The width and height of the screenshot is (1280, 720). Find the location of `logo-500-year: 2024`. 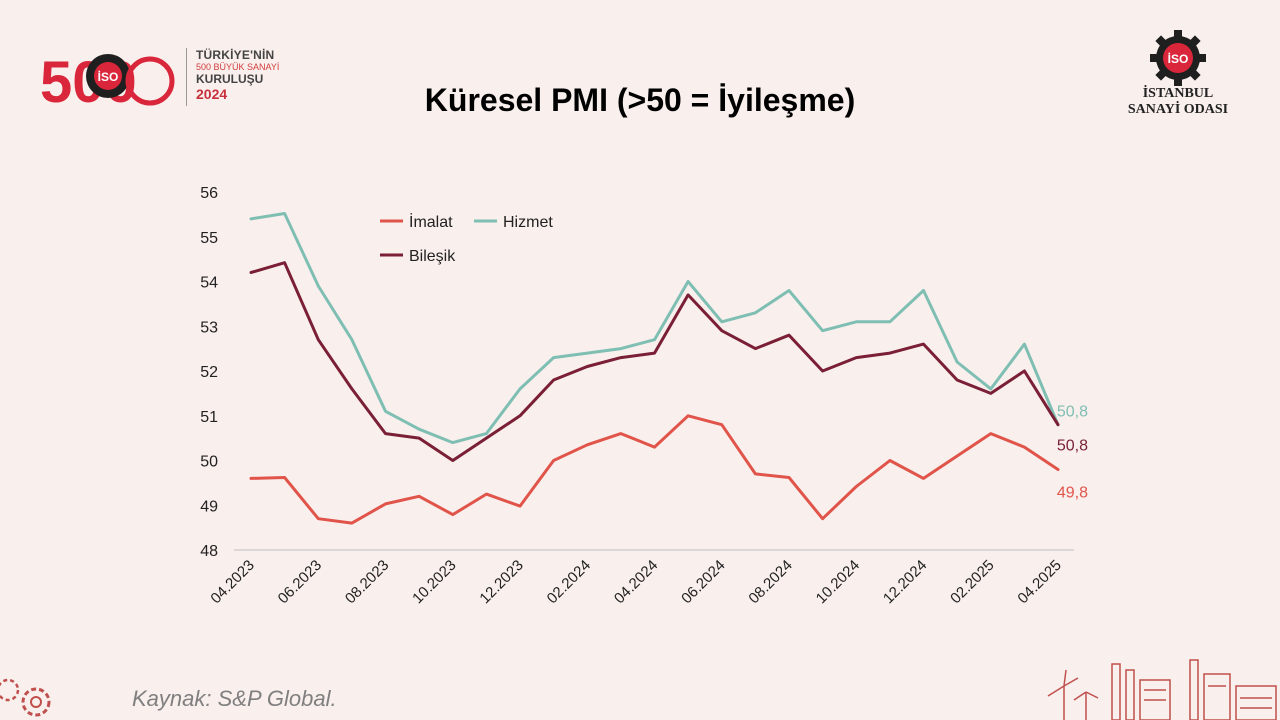

logo-500-year: 2024 is located at coordinates (212, 94).